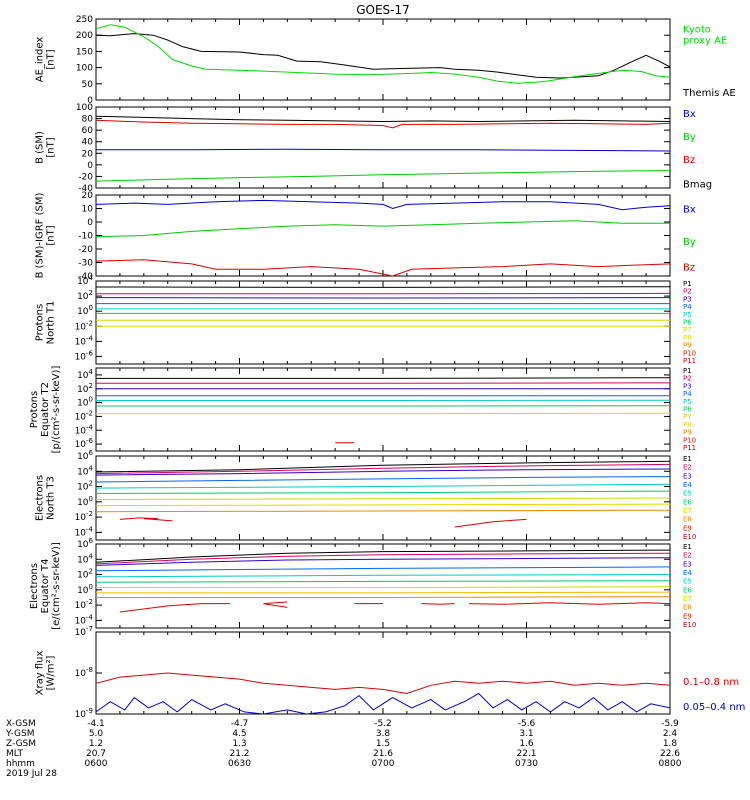 Image resolution: width=750 pixels, height=800 pixels. Describe the element at coordinates (526, 734) in the screenshot. I see `ephemeris-value: 3.1` at that location.